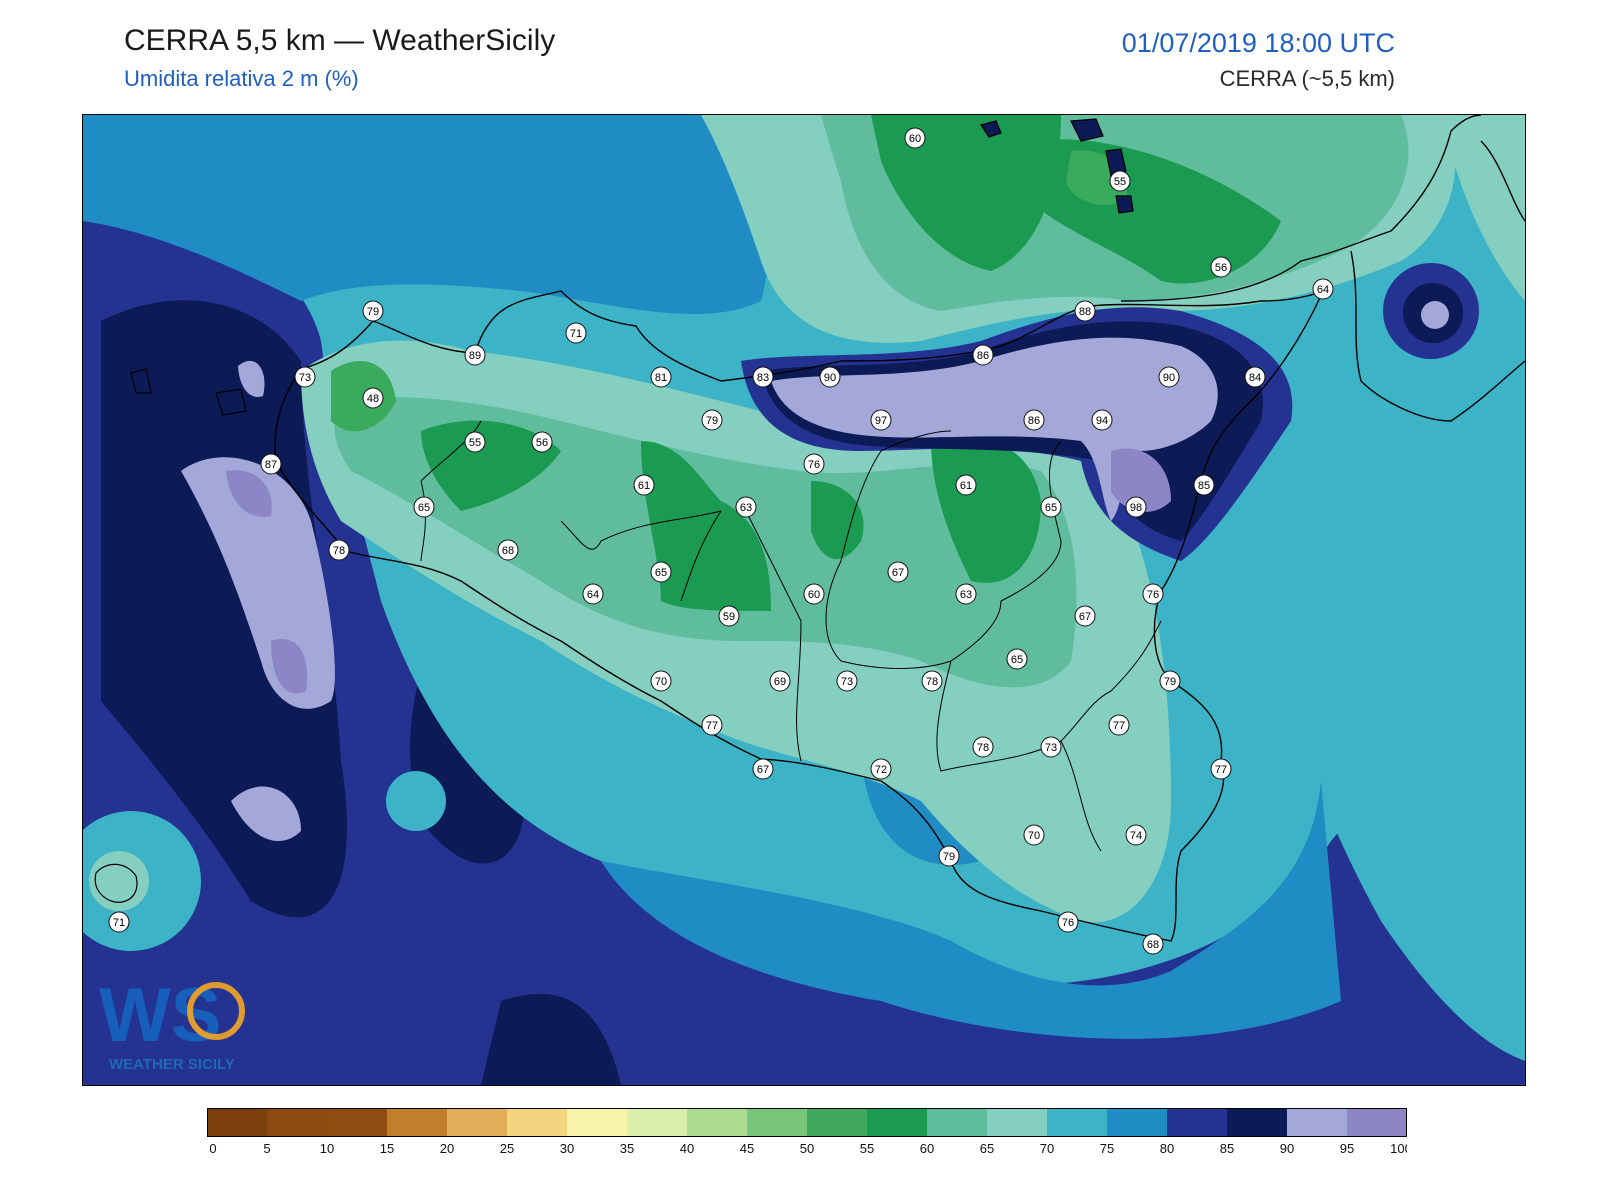 This screenshot has height=1200, width=1600. I want to click on station-value: 63, so click(746, 508).